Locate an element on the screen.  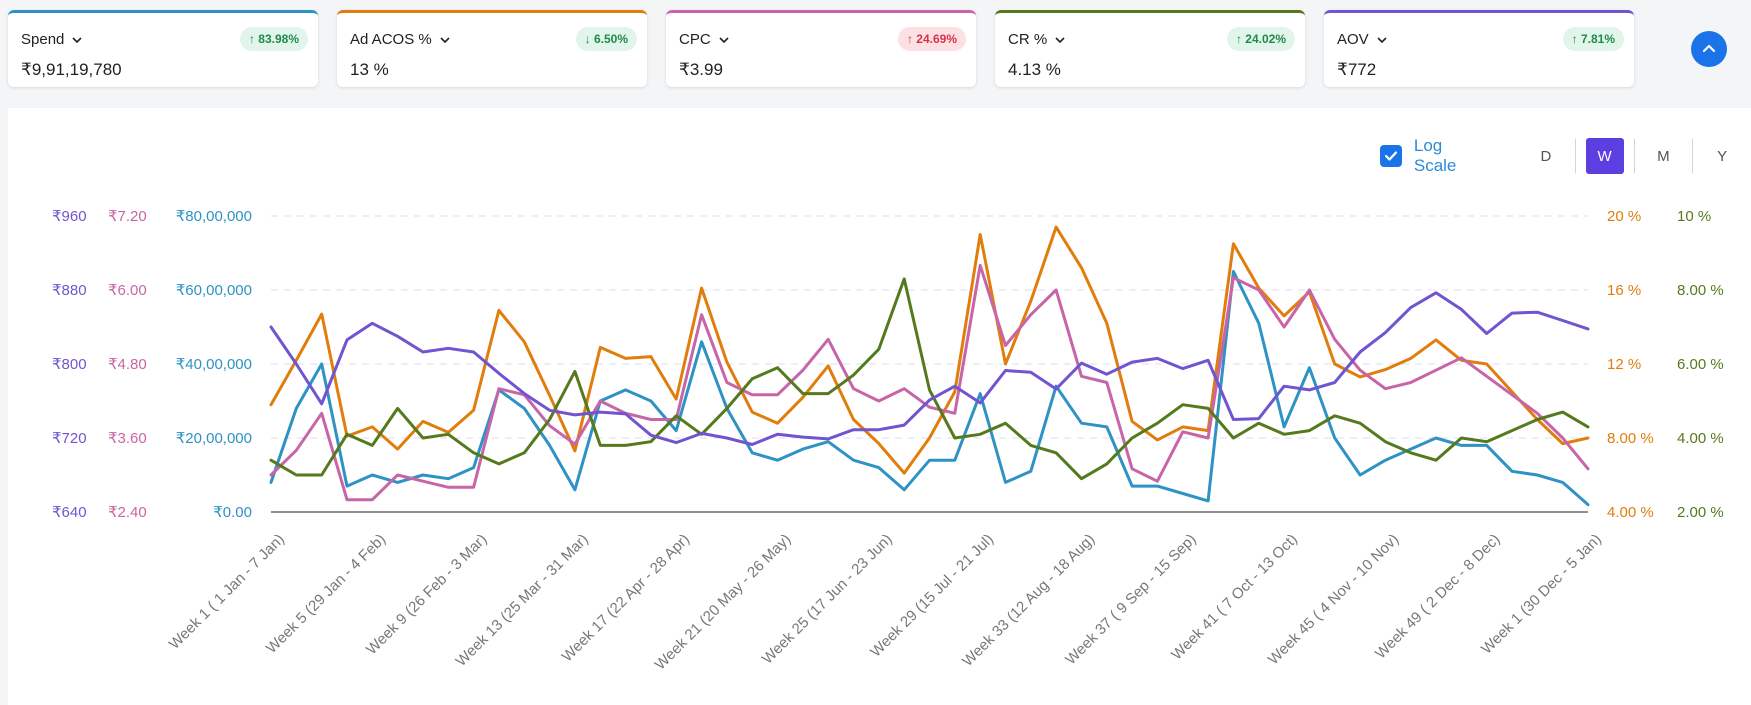
kpi-selector: AOV is located at coordinates (1362, 39).